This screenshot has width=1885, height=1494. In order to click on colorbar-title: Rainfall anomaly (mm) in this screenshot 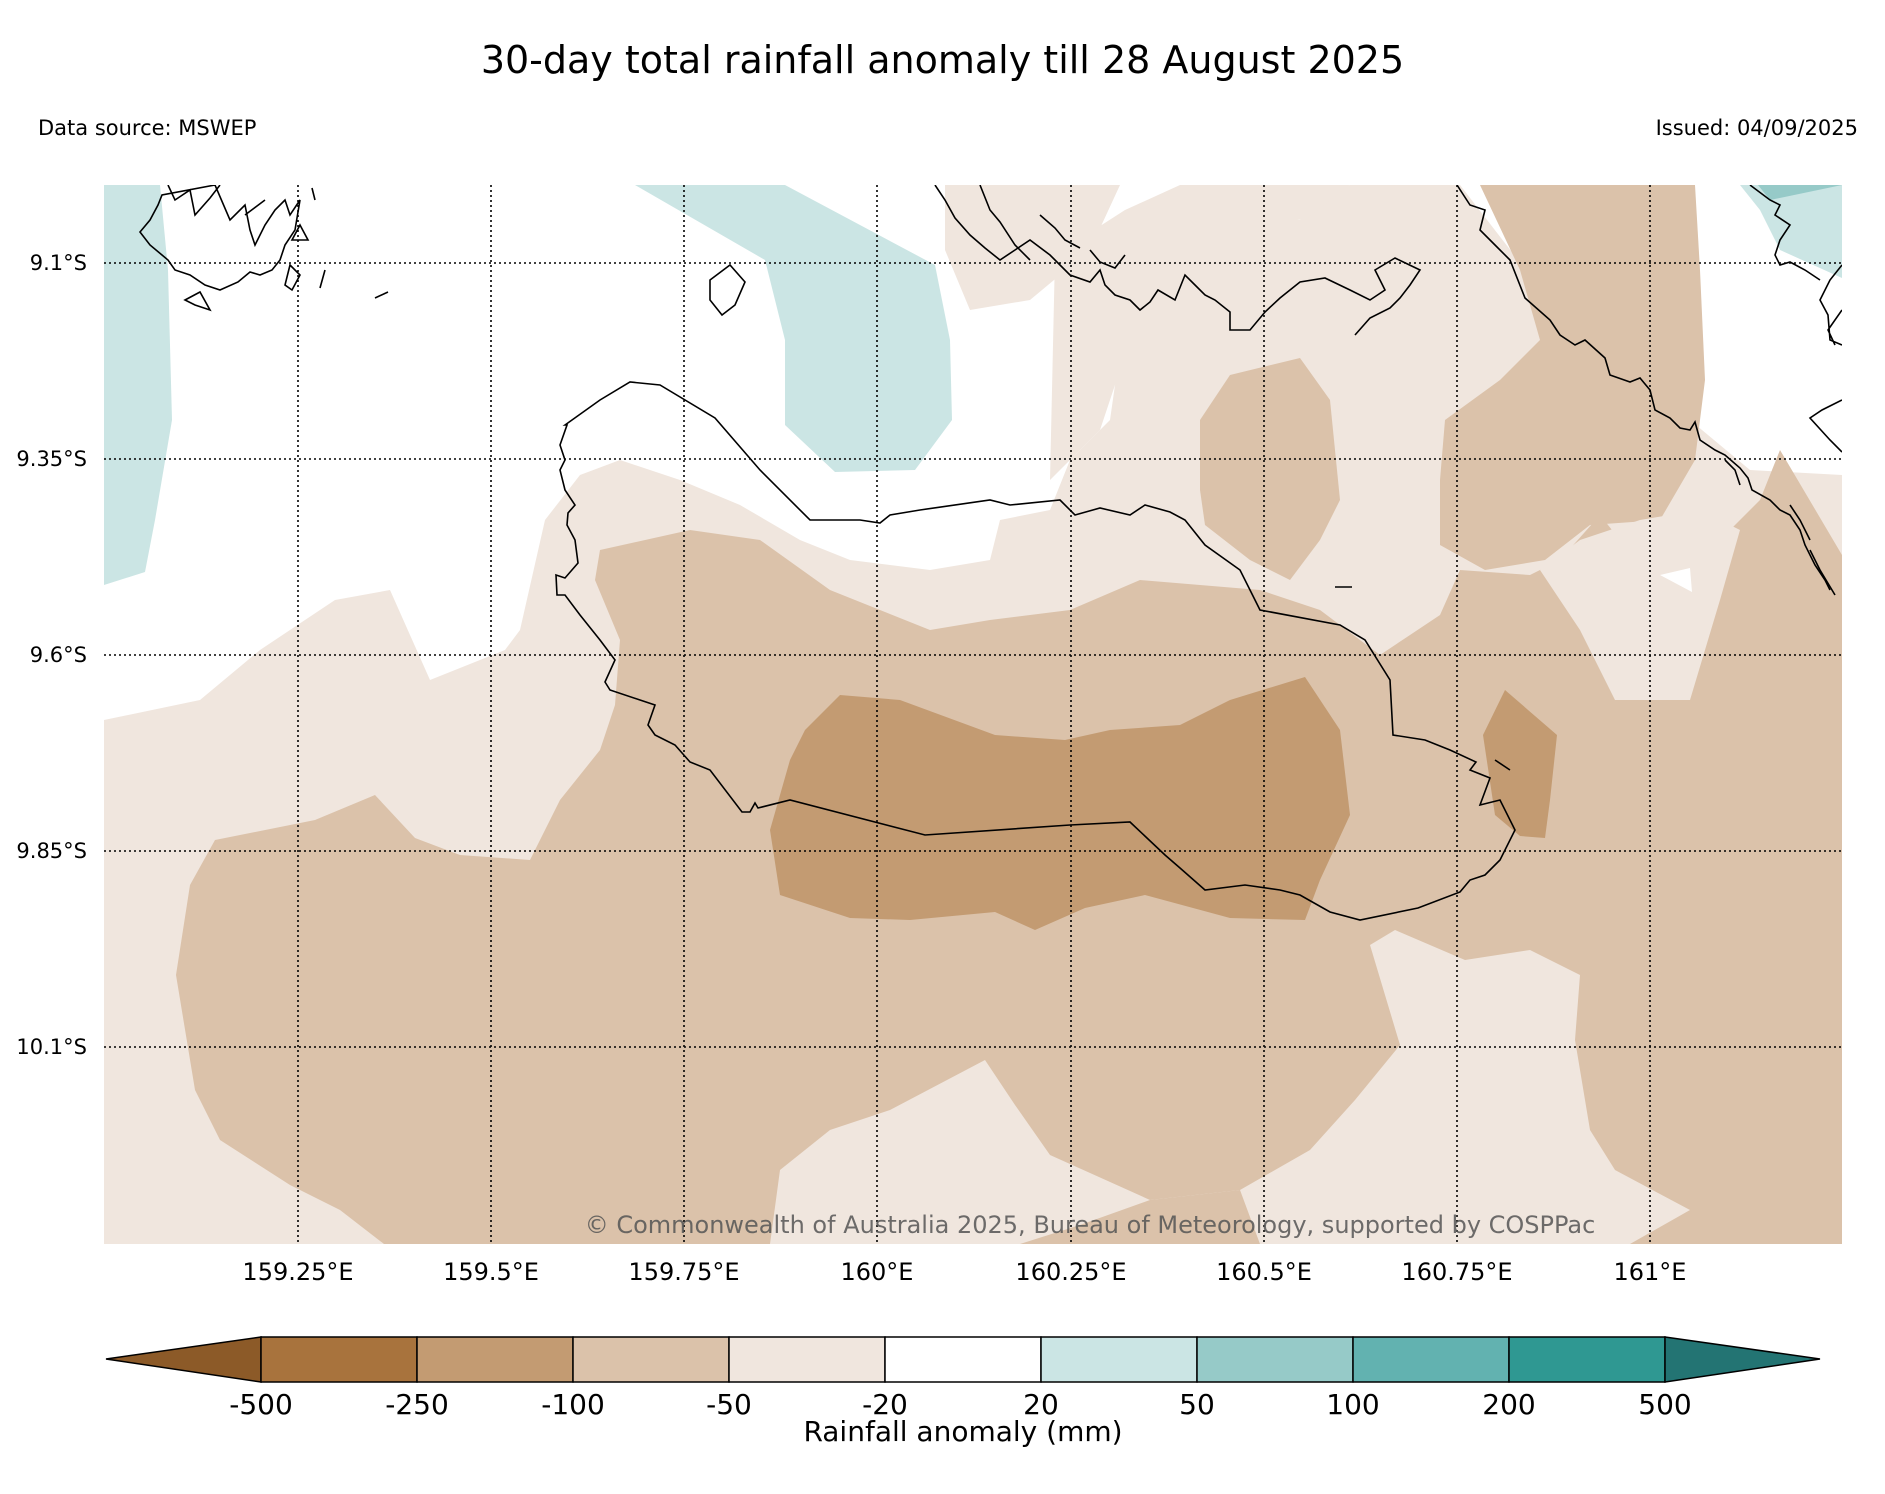, I will do `click(962, 1431)`.